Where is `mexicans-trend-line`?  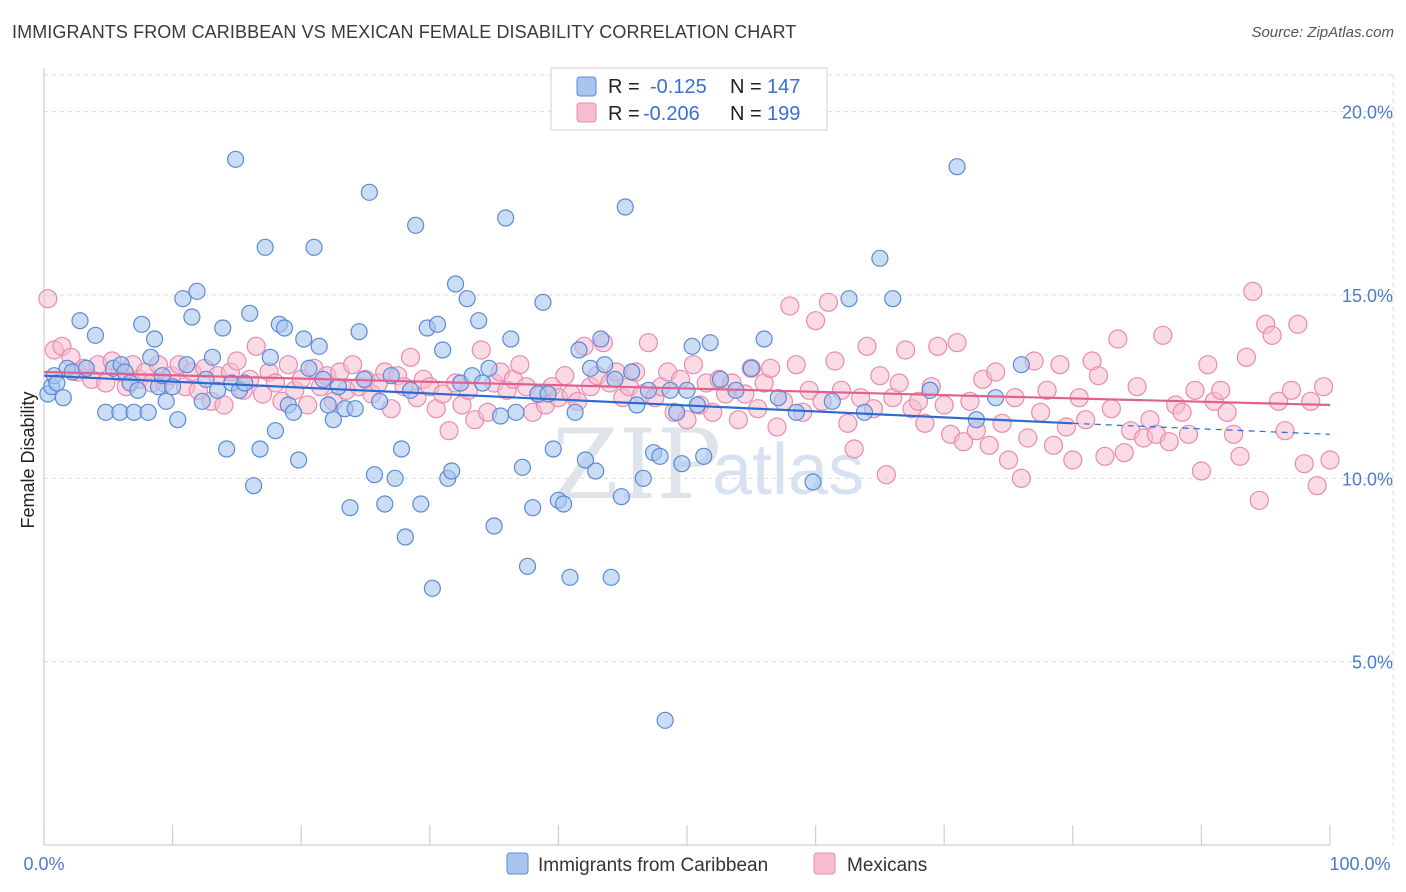 mexicans-trend-line is located at coordinates (687, 388).